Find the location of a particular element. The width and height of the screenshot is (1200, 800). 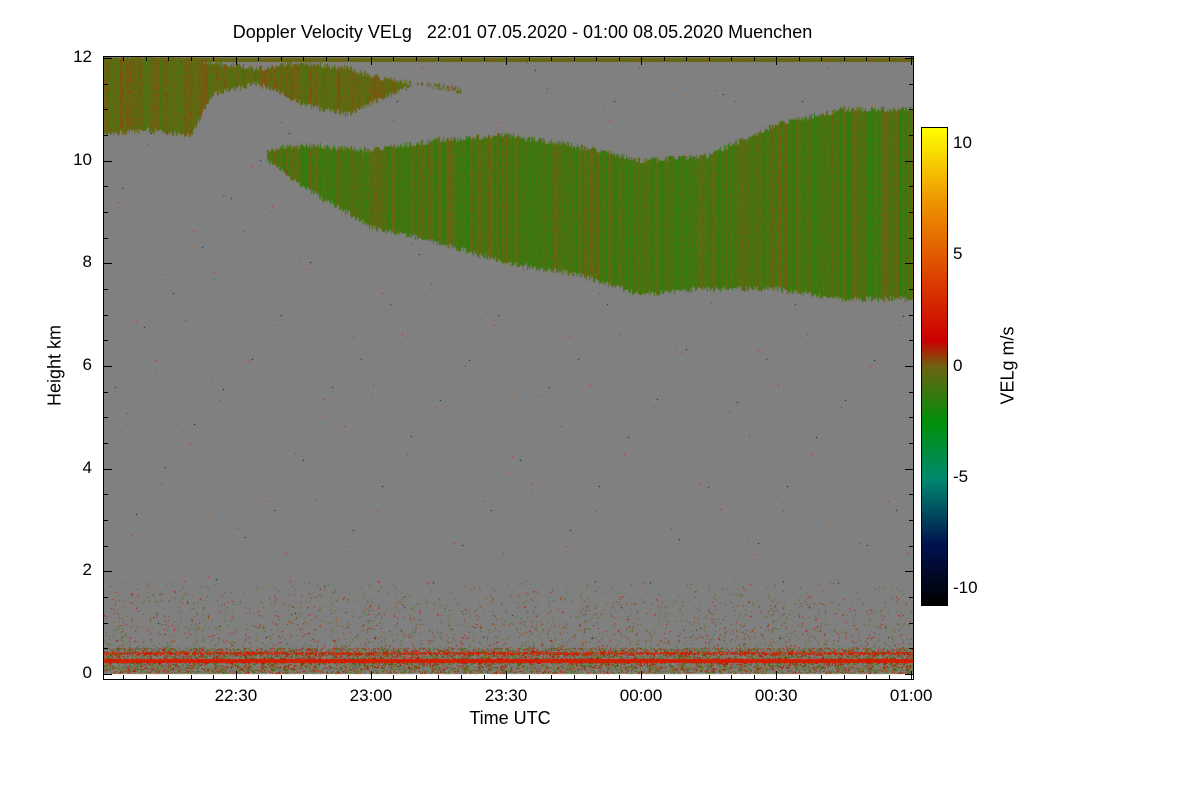

x-tick-label: 22:30 is located at coordinates (236, 695).